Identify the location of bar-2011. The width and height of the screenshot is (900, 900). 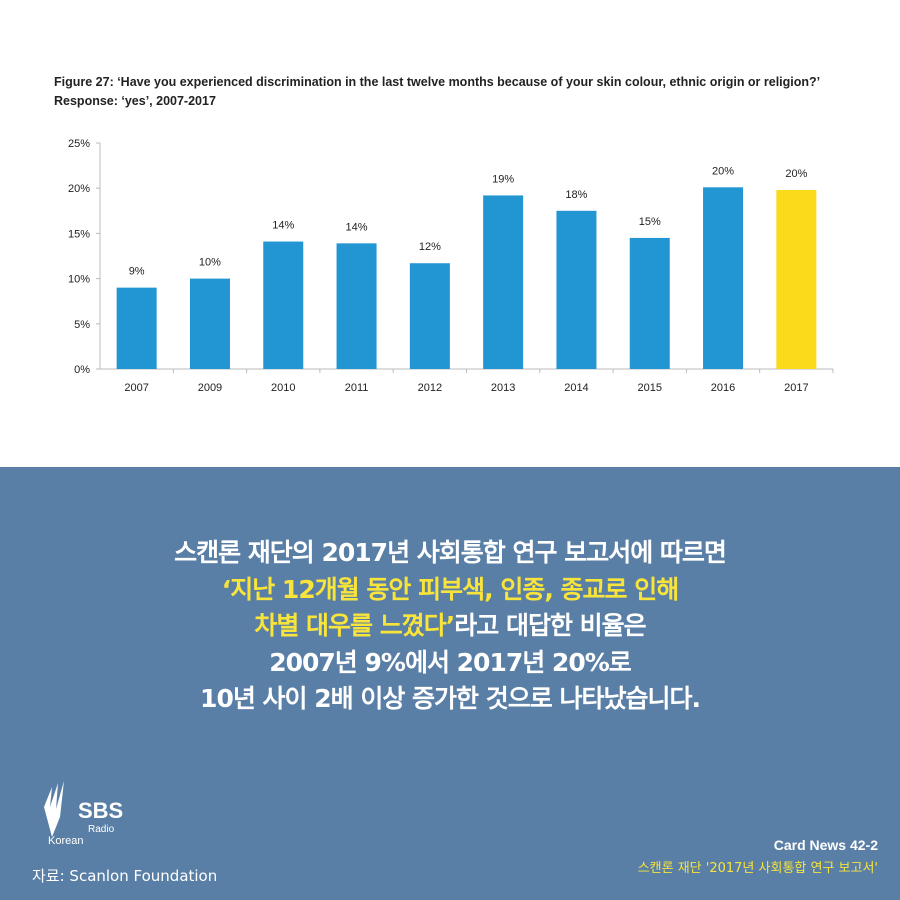
(356, 306).